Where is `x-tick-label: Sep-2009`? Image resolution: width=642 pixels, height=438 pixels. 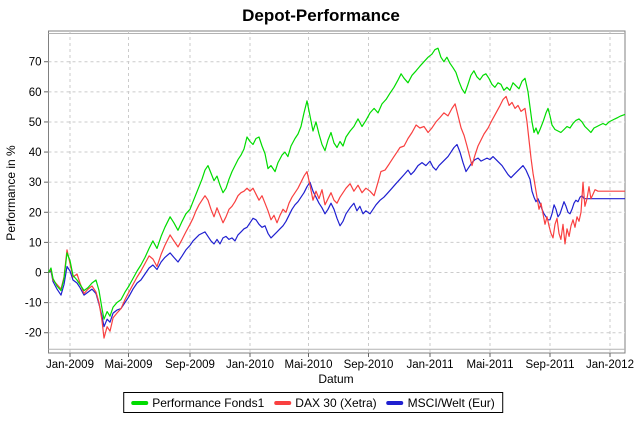 x-tick-label: Sep-2009 is located at coordinates (190, 365).